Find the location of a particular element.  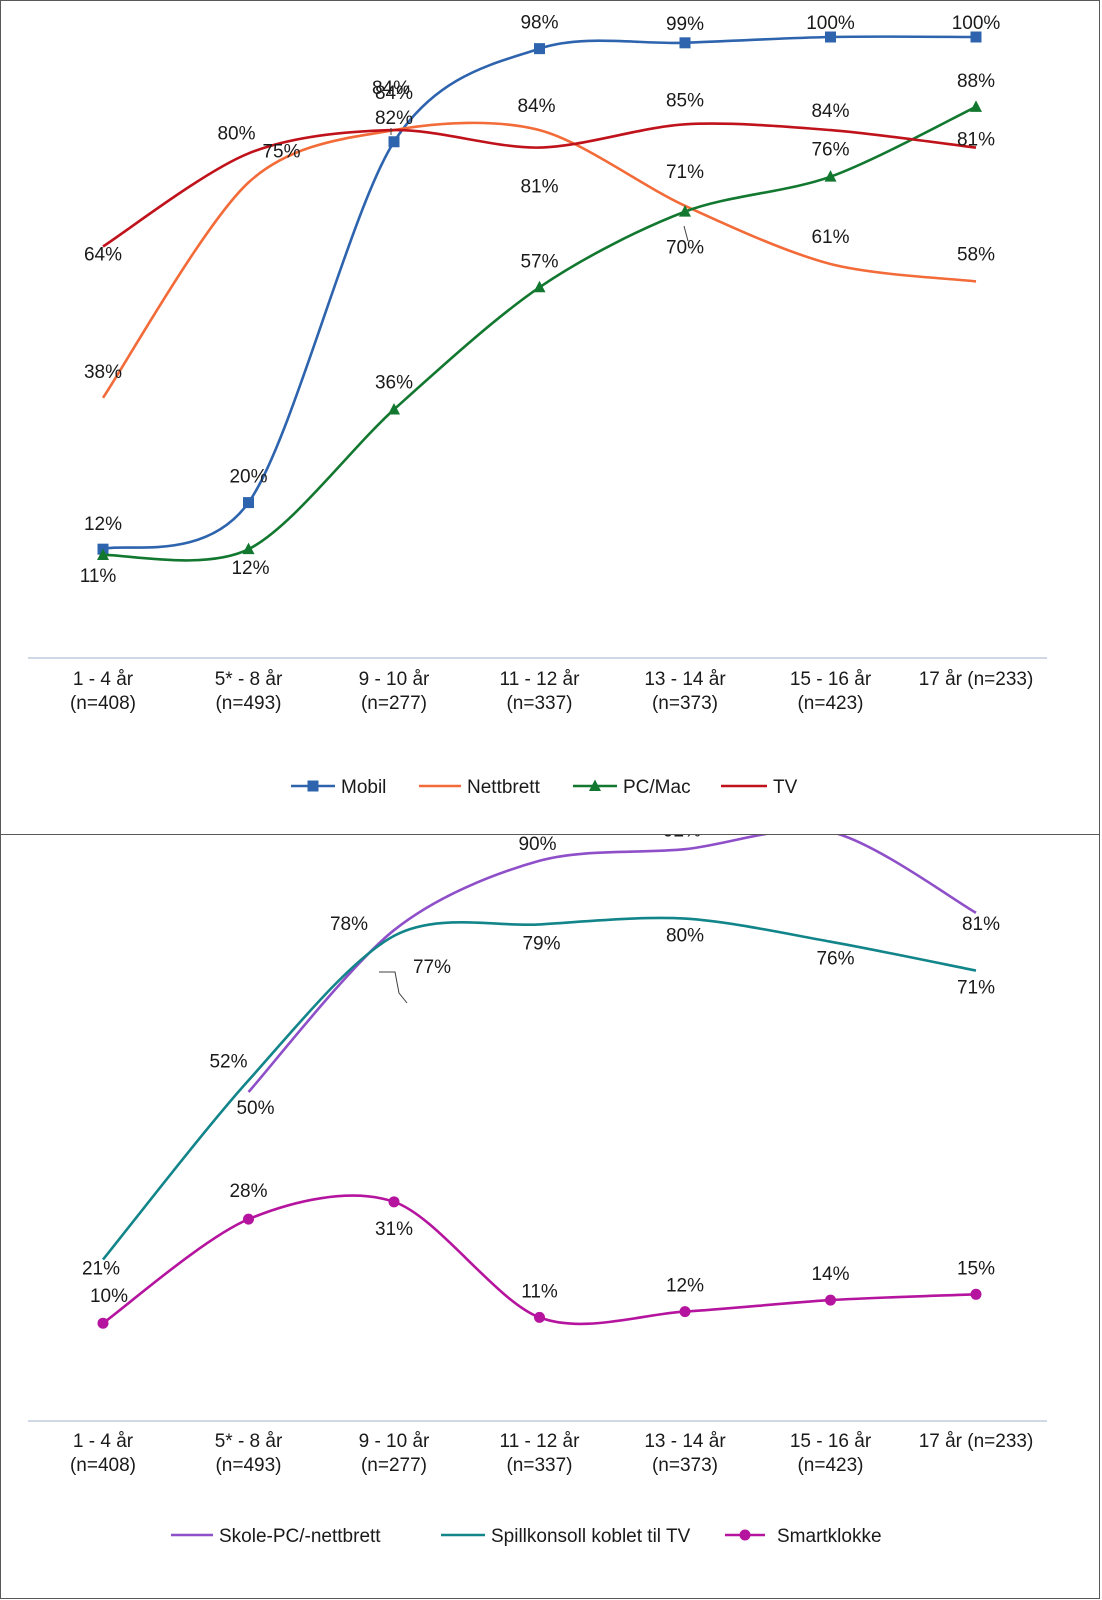

series-smartklokke is located at coordinates (539, 1261).